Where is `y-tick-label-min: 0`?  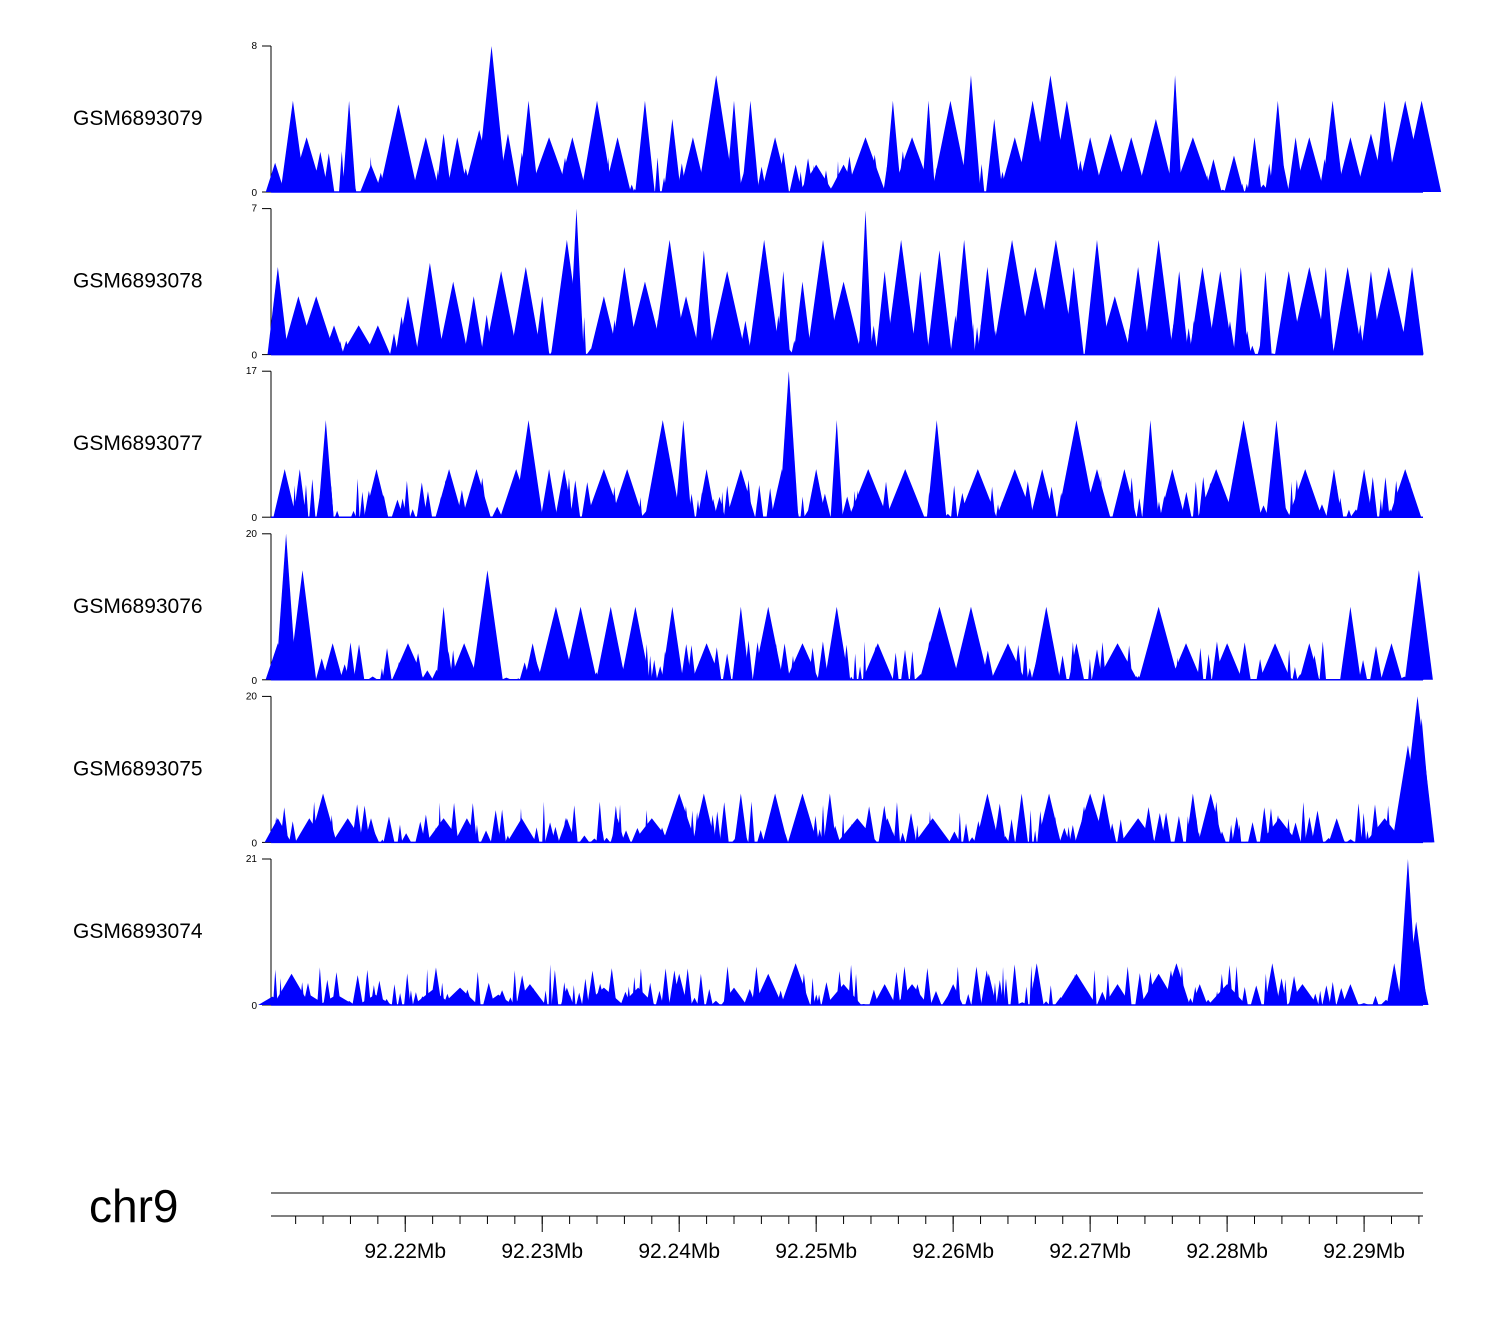
y-tick-label-min: 0 is located at coordinates (254, 681).